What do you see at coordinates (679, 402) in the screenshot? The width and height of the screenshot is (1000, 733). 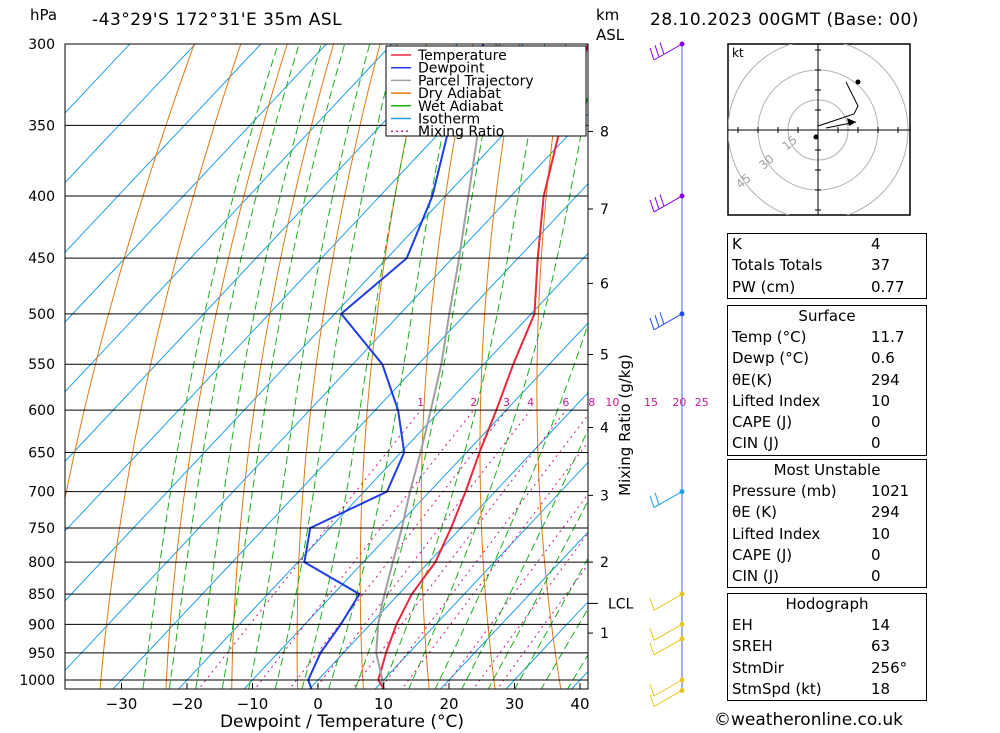 I see `mixing-ratio-label: 20` at bounding box center [679, 402].